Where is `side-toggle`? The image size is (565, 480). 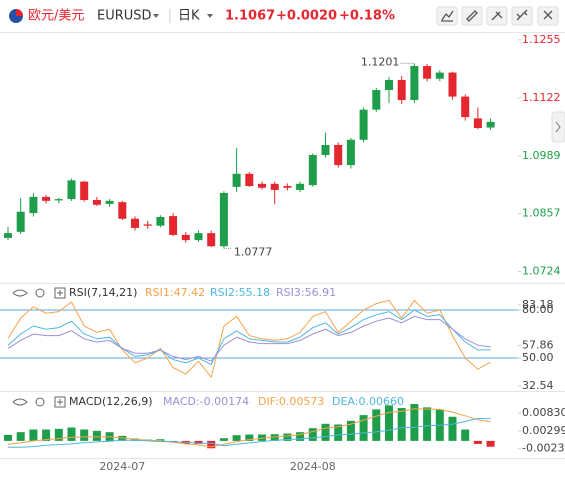 side-toggle is located at coordinates (558, 127).